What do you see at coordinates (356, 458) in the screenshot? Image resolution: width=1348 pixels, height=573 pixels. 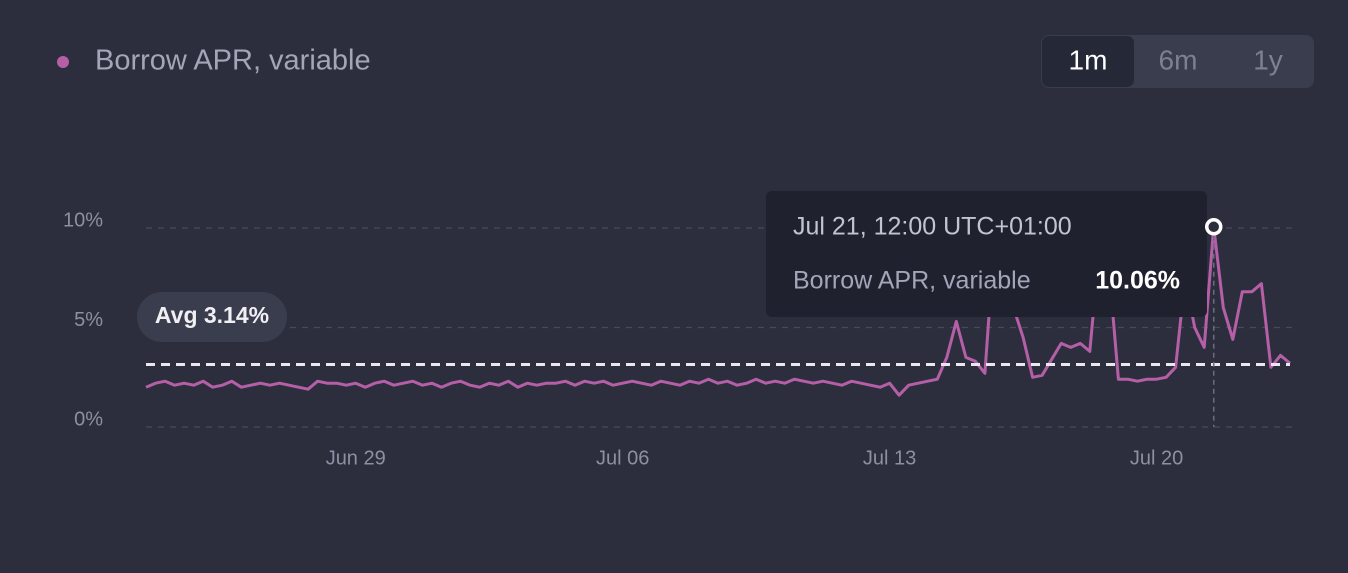 I see `x-tick-label: Jun 29` at bounding box center [356, 458].